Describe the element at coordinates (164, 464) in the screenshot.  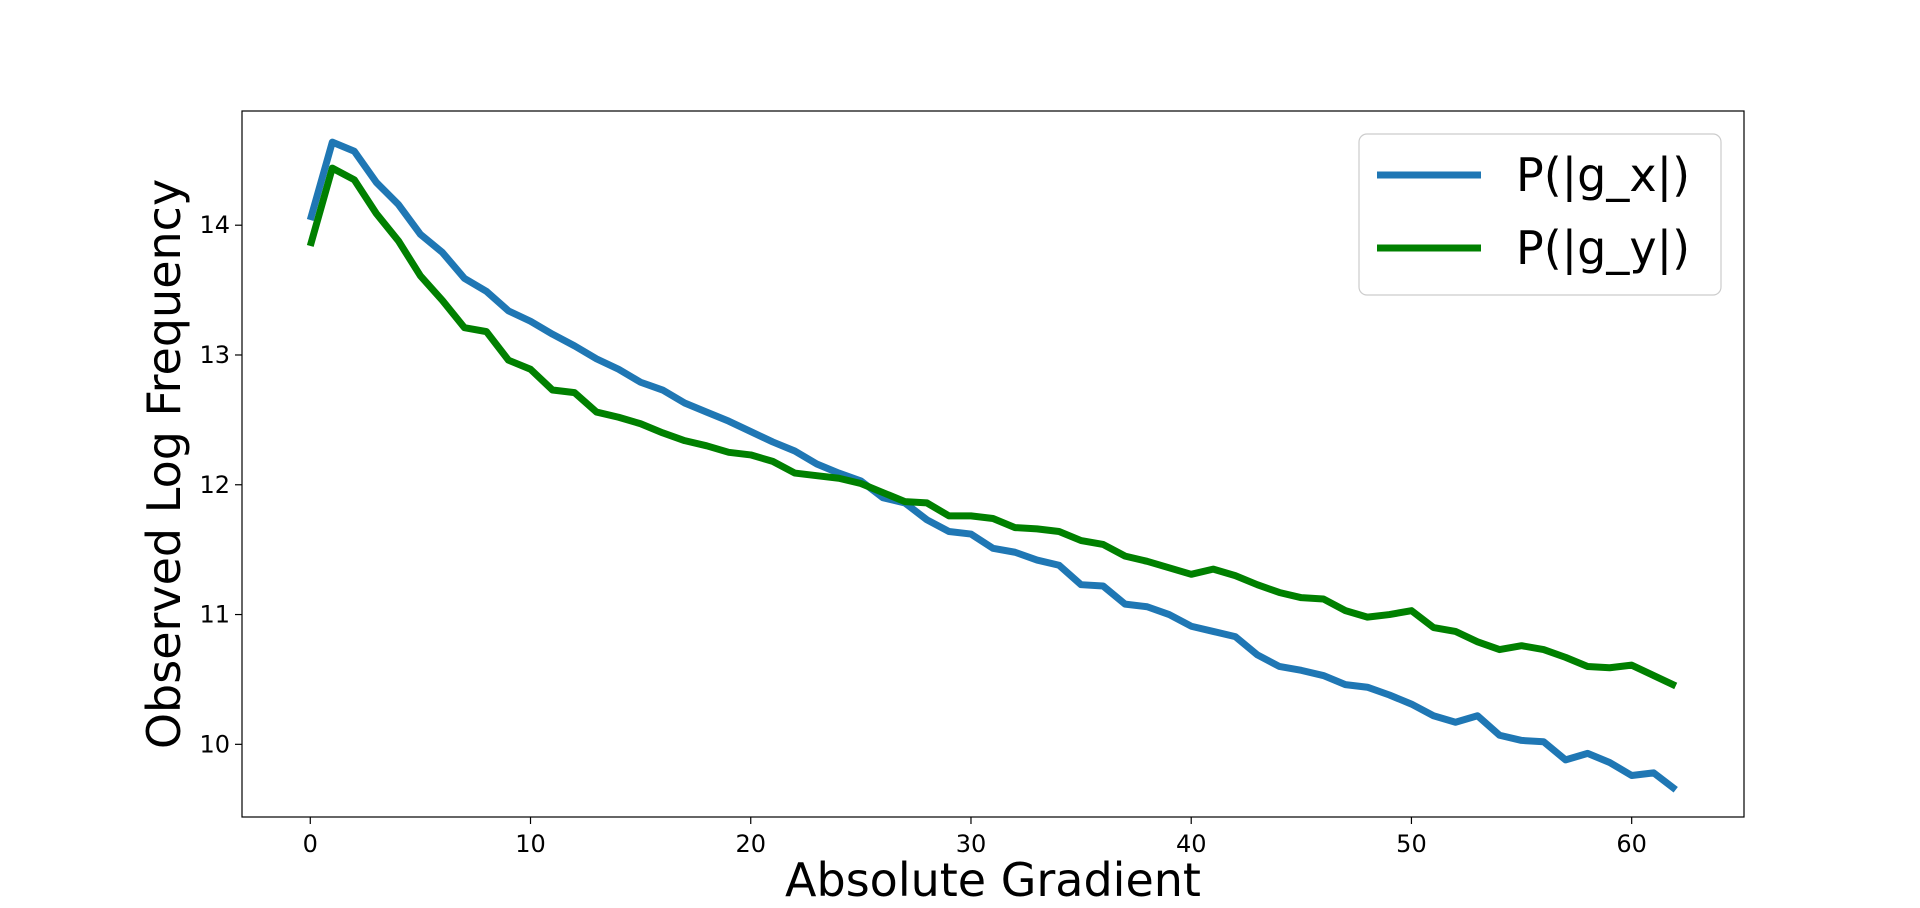
I see `y-axis-title: Observed Log Frequency` at that location.